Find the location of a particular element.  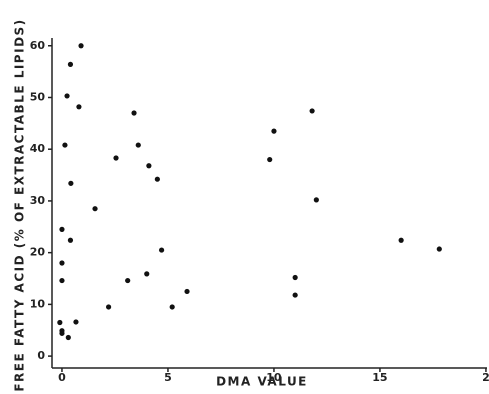

y-tick-label: 40 is located at coordinates (38, 148).